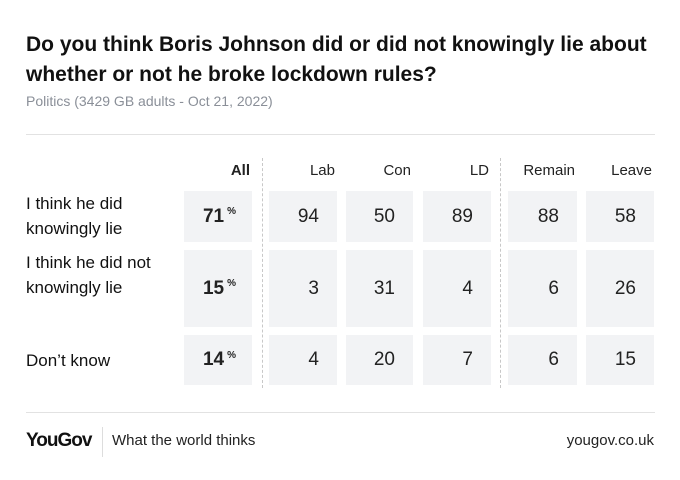  What do you see at coordinates (384, 216) in the screenshot?
I see `cell-value: 50` at bounding box center [384, 216].